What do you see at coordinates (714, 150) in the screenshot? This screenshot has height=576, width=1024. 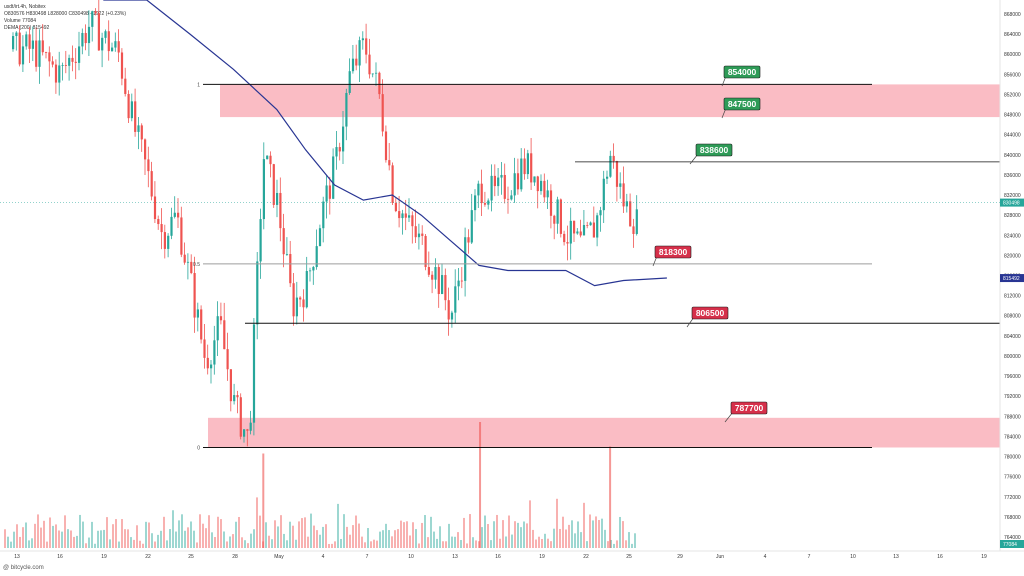 I see `level-label: 838600` at bounding box center [714, 150].